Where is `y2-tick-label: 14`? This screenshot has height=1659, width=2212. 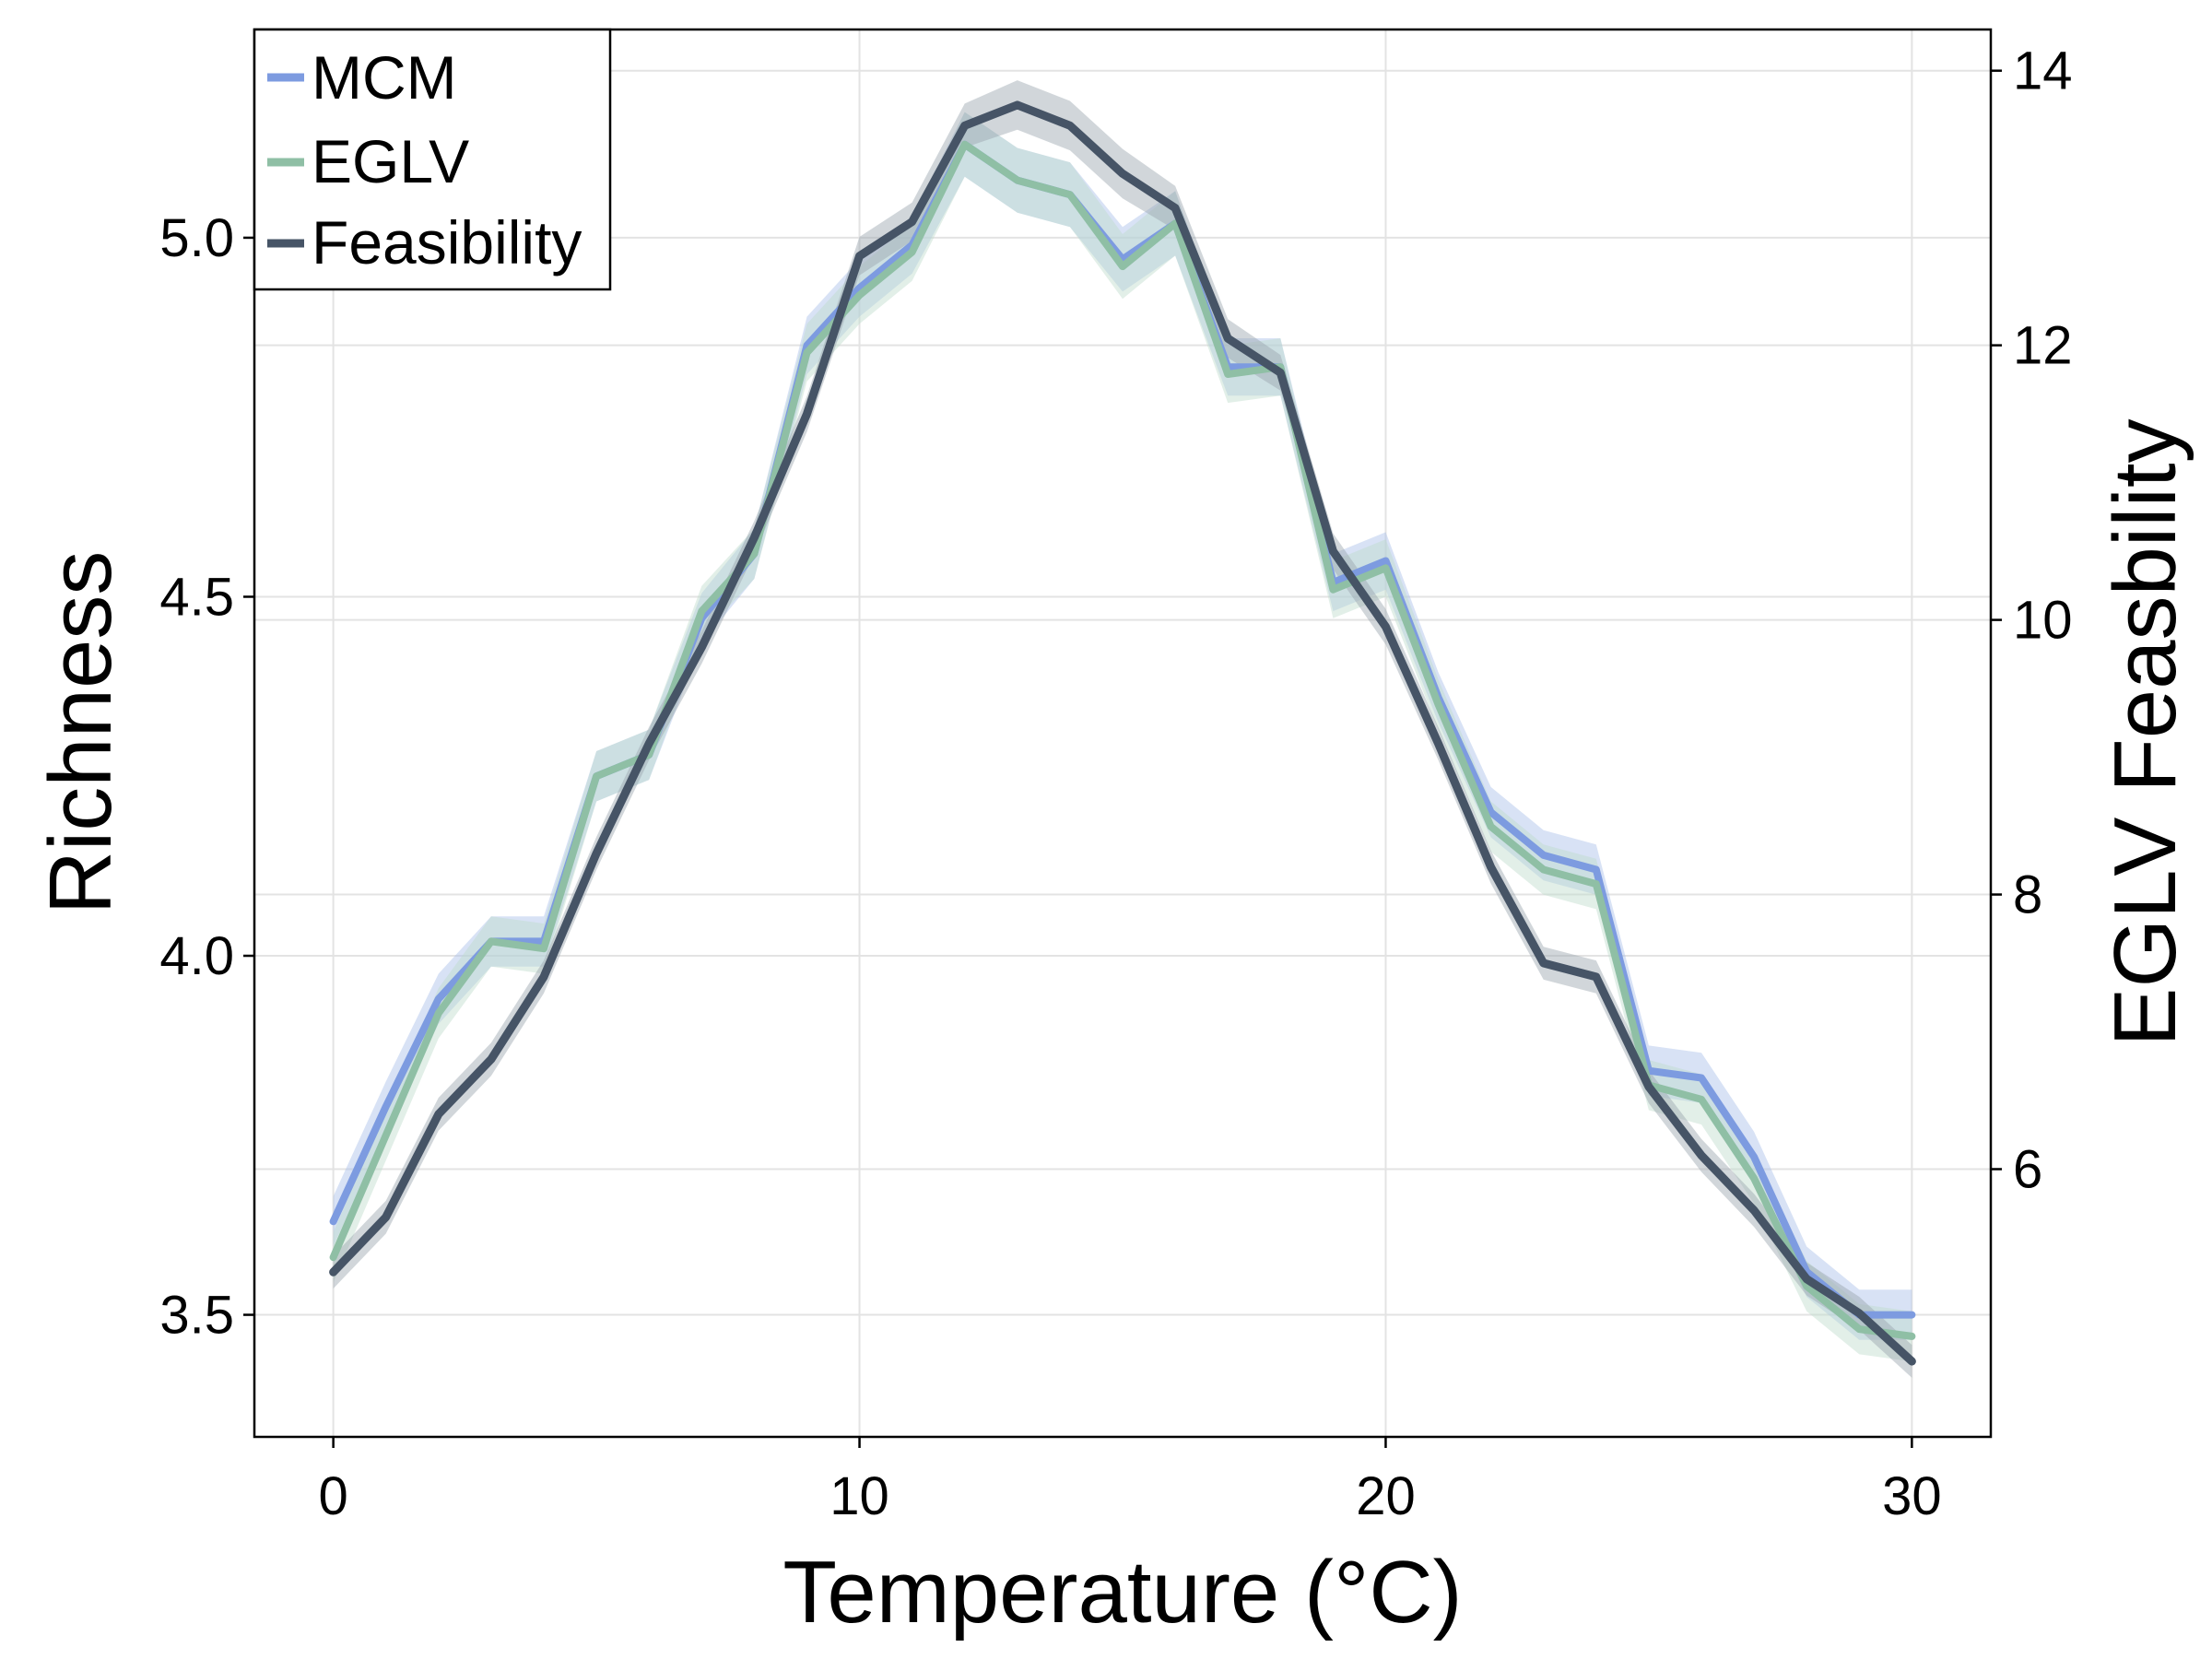
y2-tick-label: 14 is located at coordinates (2043, 71).